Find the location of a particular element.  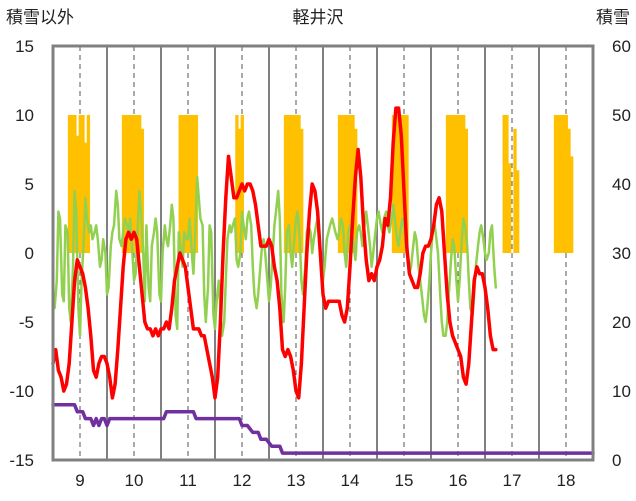

x-tick-label: 16 is located at coordinates (458, 480).